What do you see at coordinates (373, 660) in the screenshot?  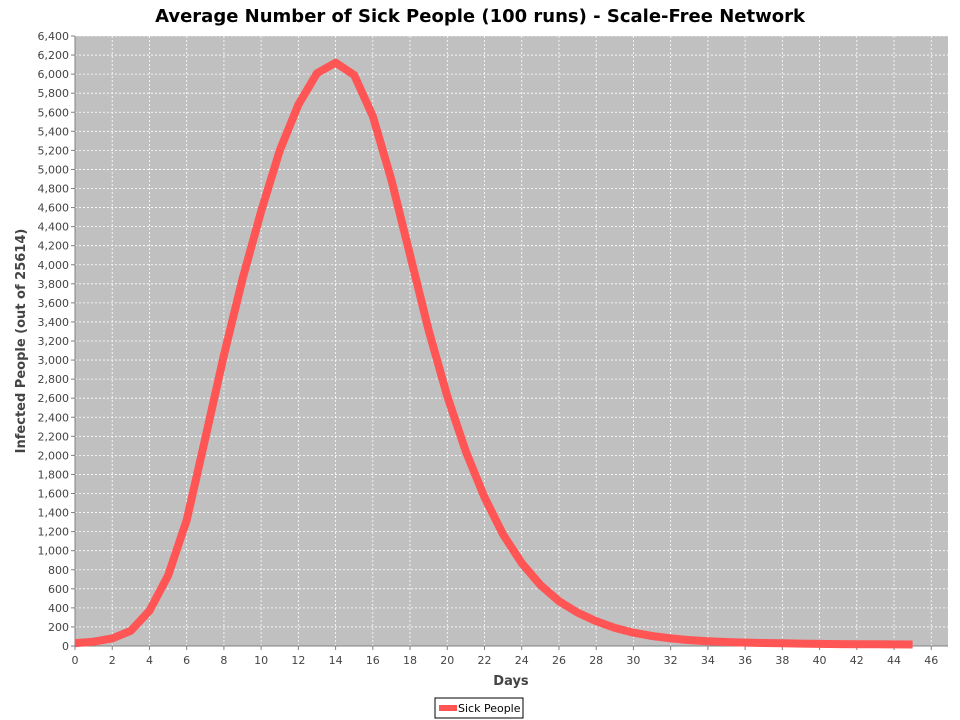 I see `x-tick-label: 16` at bounding box center [373, 660].